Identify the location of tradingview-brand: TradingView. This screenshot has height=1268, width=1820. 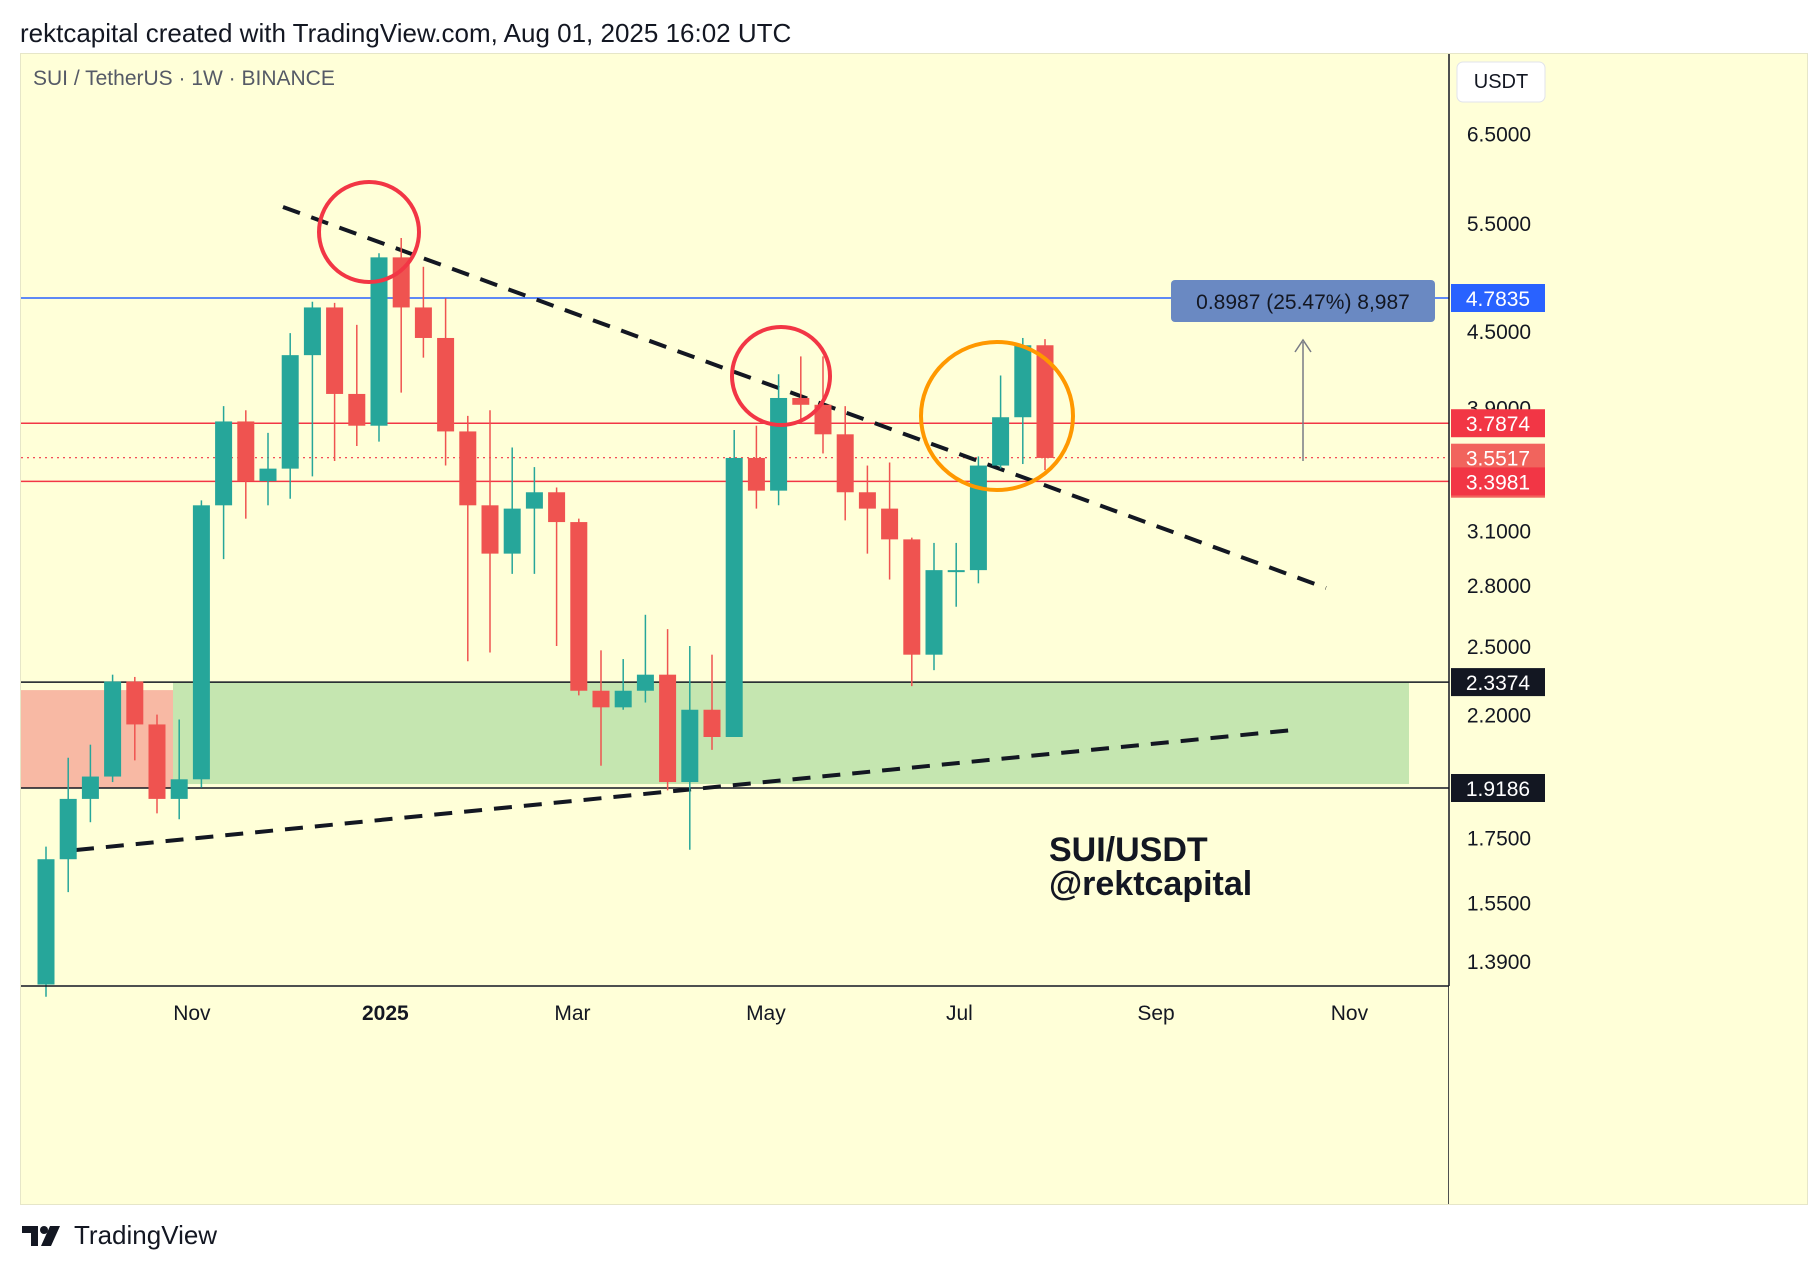
(118, 1235).